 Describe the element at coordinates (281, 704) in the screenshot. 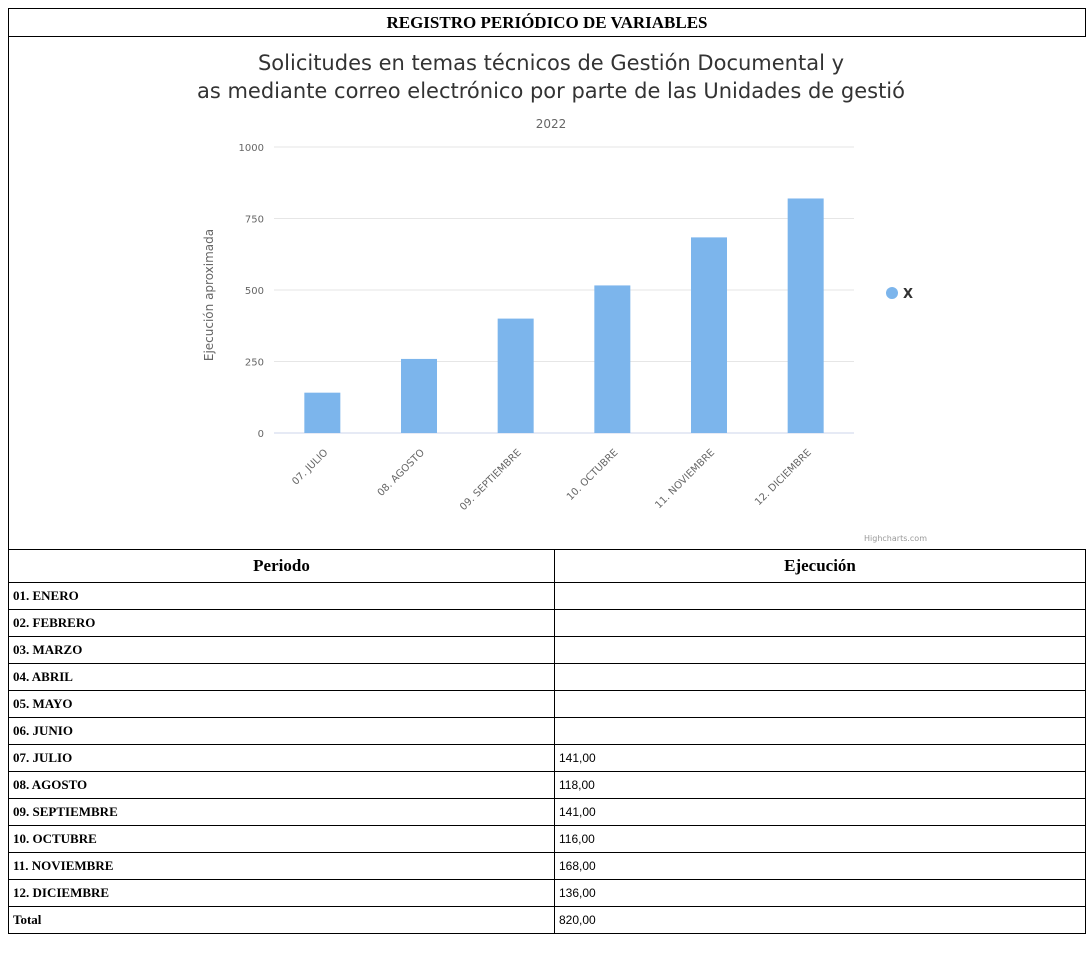

I see `periodo-cell: 05. MAYO` at that location.